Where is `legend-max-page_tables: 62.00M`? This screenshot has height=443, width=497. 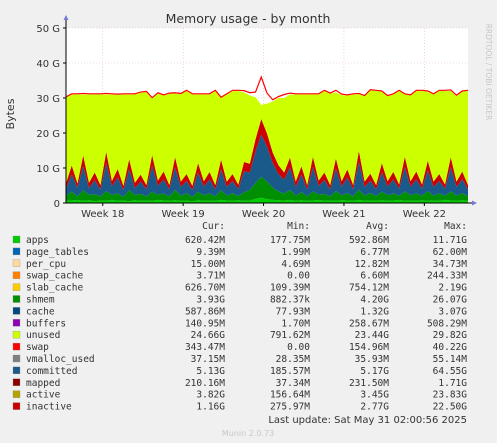 legend-max-page_tables: 62.00M is located at coordinates (450, 252).